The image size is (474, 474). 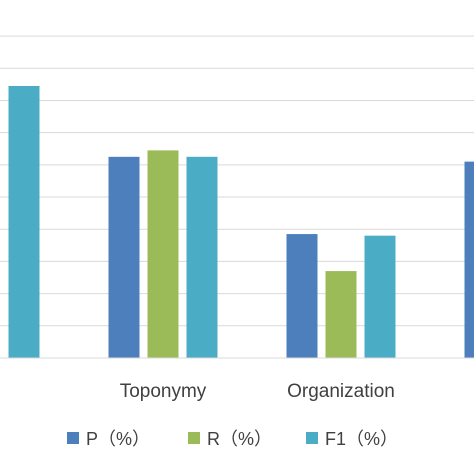 What do you see at coordinates (163, 391) in the screenshot?
I see `category-label: Toponymy` at bounding box center [163, 391].